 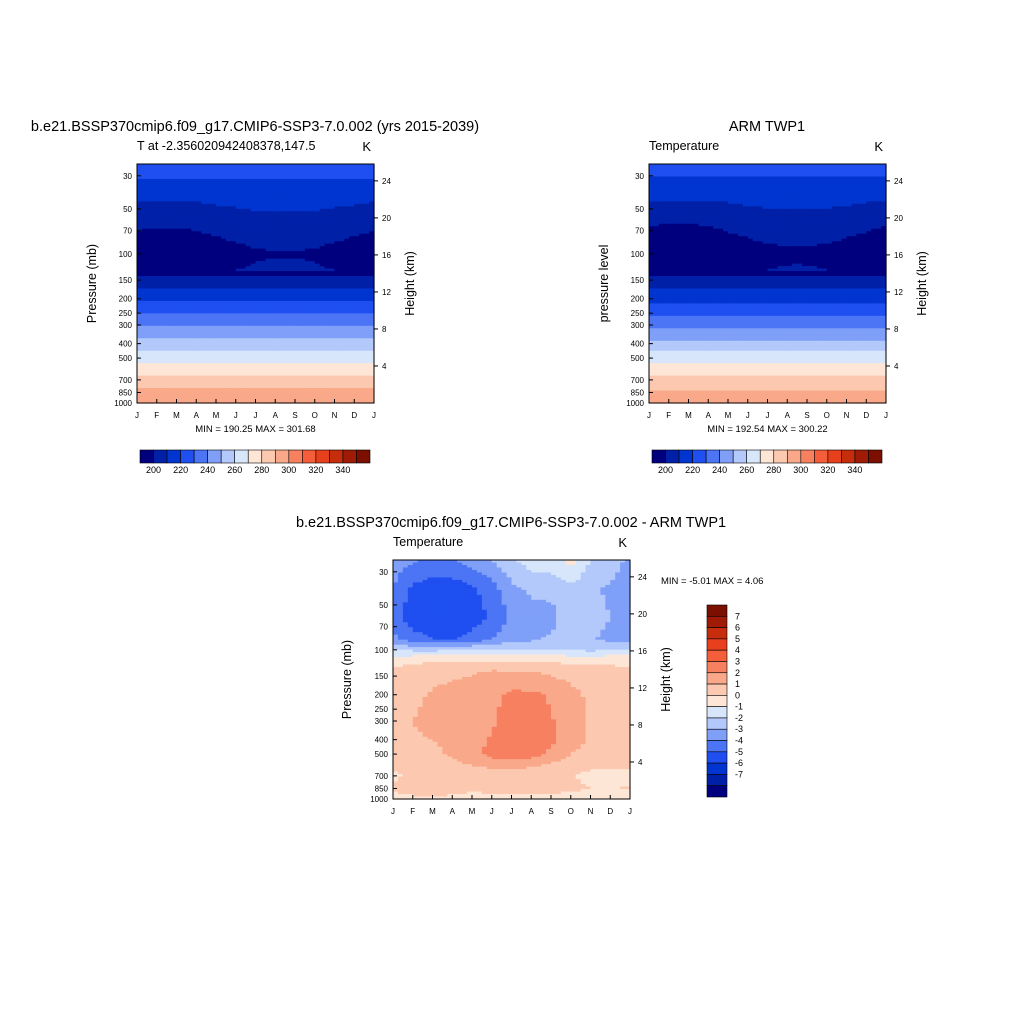 I want to click on x-tick-label: J, so click(x=256, y=415).